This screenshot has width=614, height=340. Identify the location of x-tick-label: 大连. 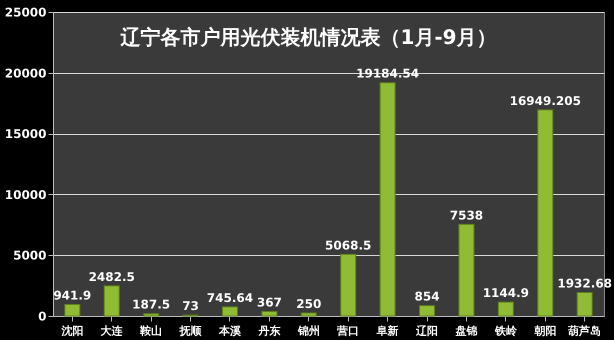
(112, 331).